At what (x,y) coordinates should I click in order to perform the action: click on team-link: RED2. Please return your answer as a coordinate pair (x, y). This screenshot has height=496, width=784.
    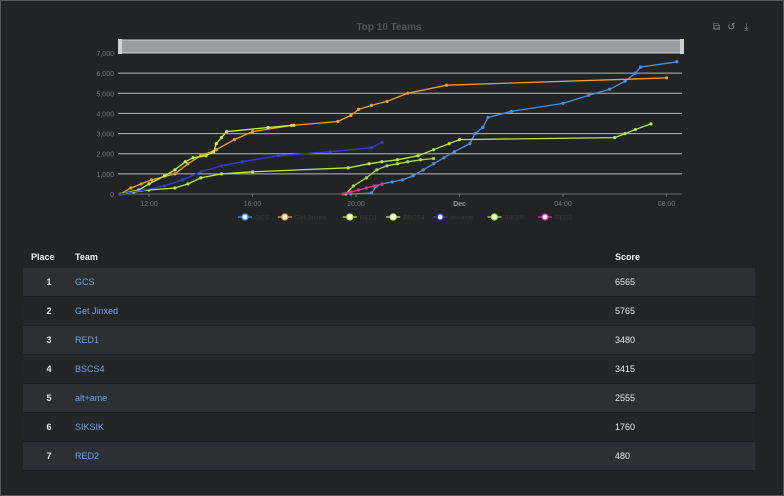
    Looking at the image, I should click on (87, 456).